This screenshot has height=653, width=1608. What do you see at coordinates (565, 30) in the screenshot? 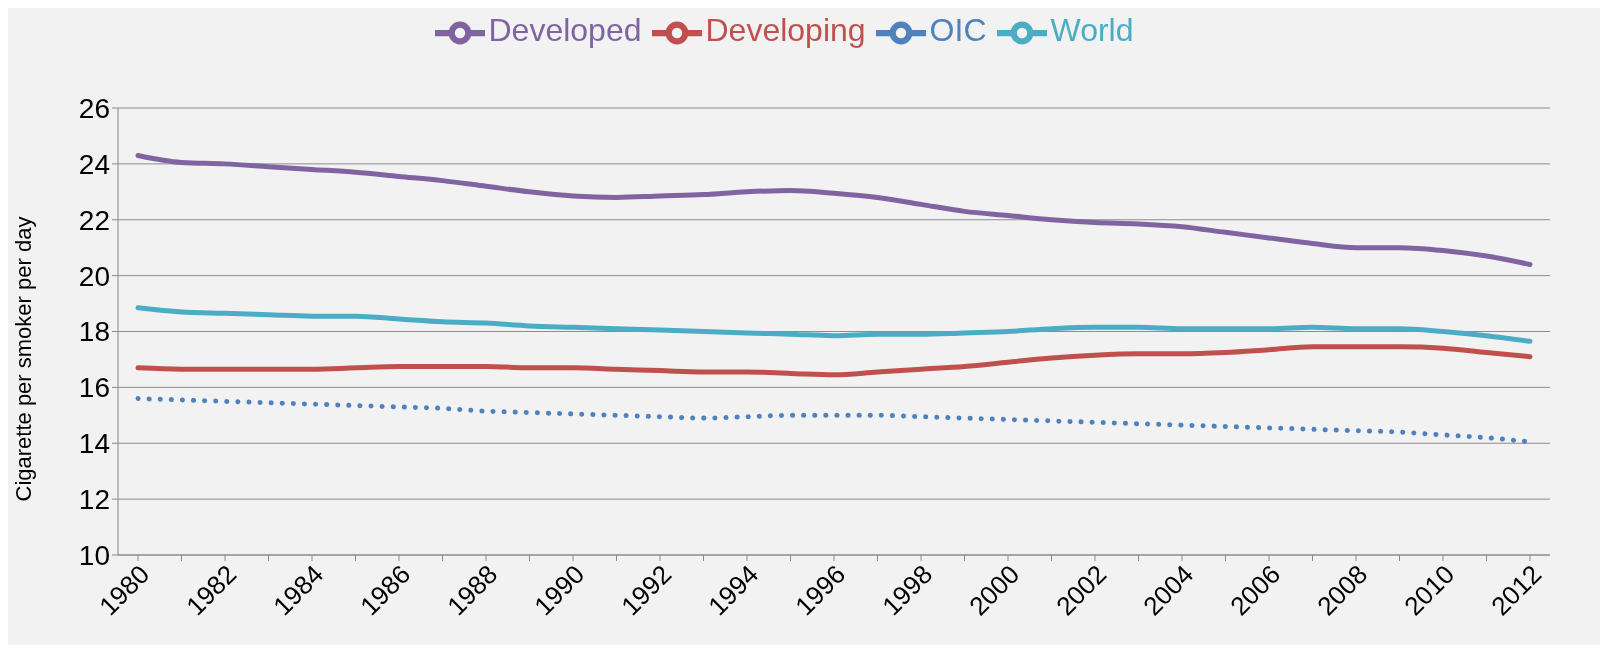
I see `legend-label: Developed` at bounding box center [565, 30].